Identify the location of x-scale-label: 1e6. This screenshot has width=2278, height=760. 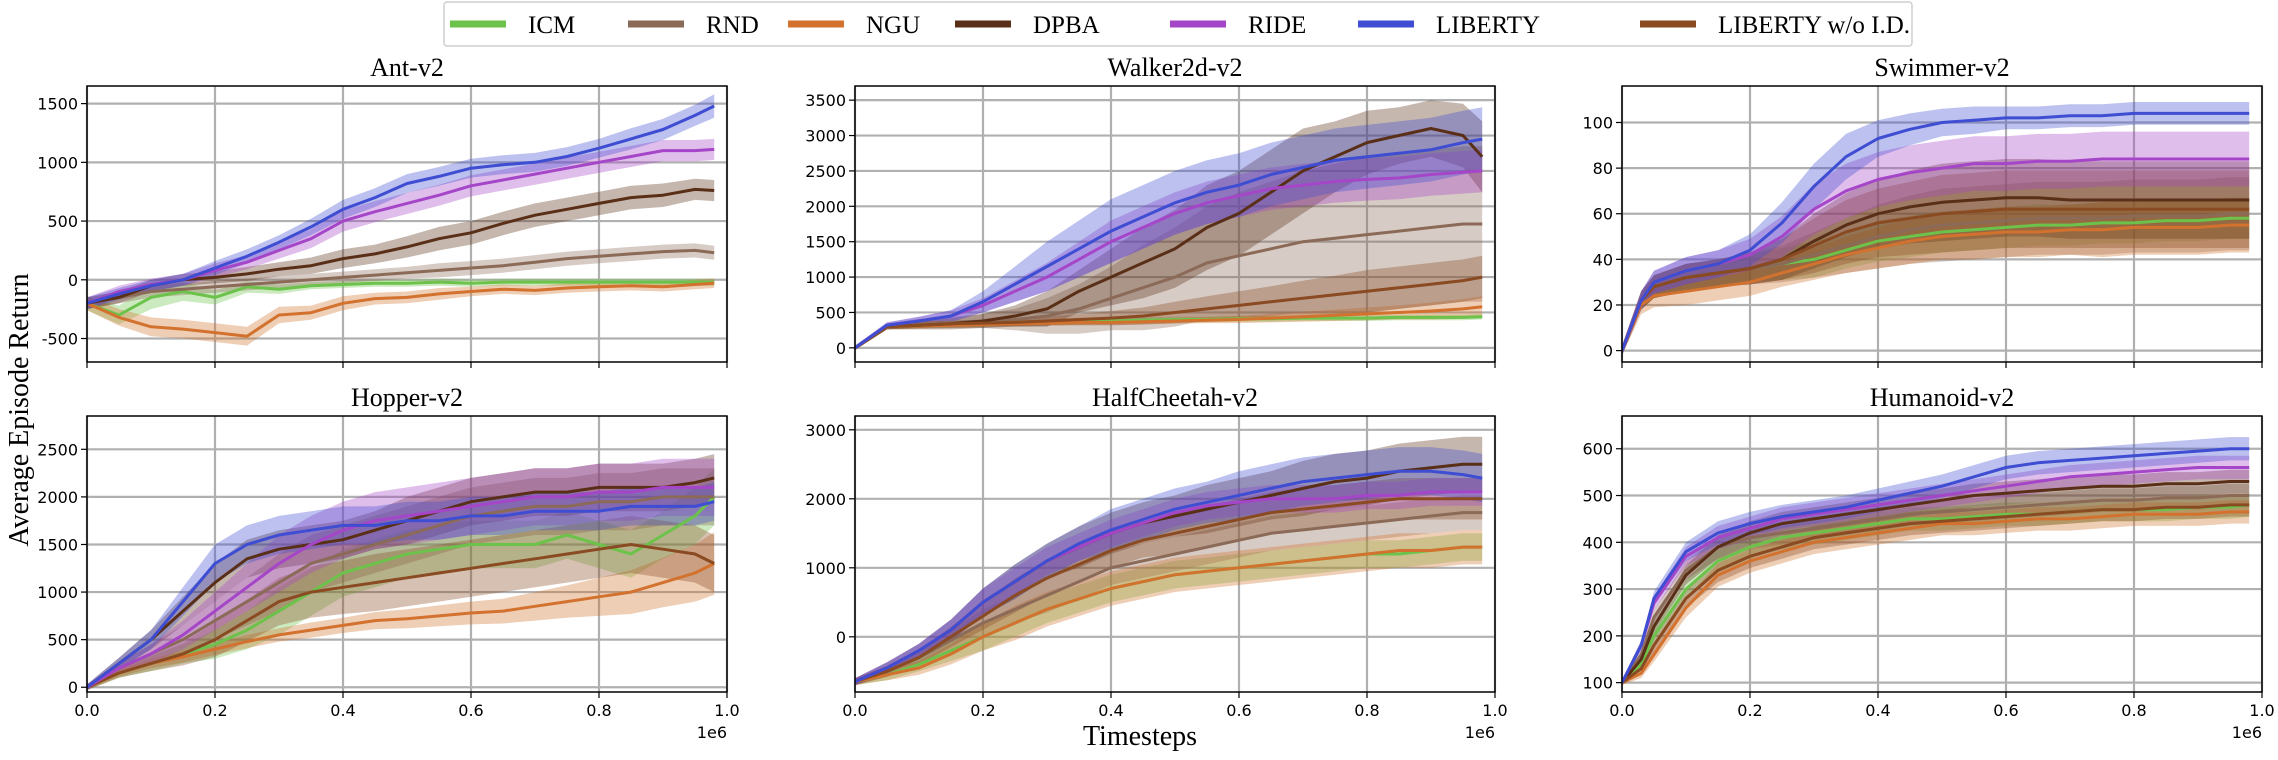
(2247, 732).